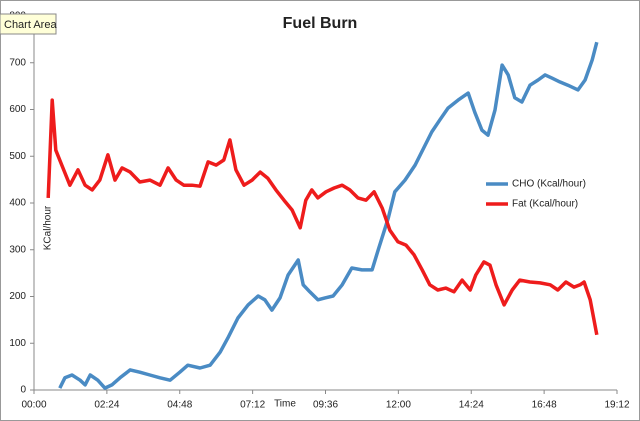 This screenshot has width=640, height=421. I want to click on tooltip-box, so click(28, 24).